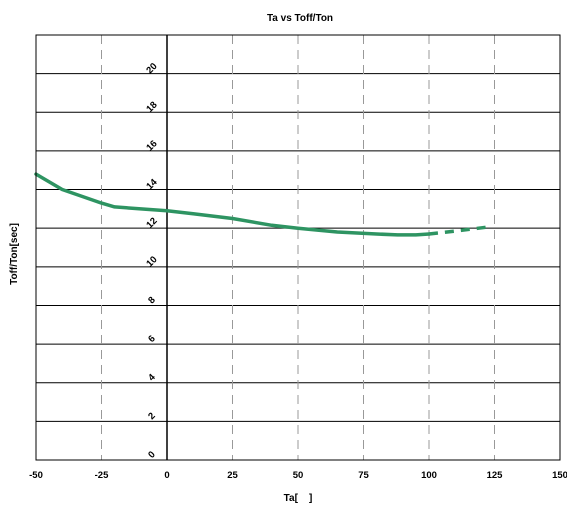 This screenshot has height=509, width=567. What do you see at coordinates (152, 377) in the screenshot?
I see `y-tick-label: 4` at bounding box center [152, 377].